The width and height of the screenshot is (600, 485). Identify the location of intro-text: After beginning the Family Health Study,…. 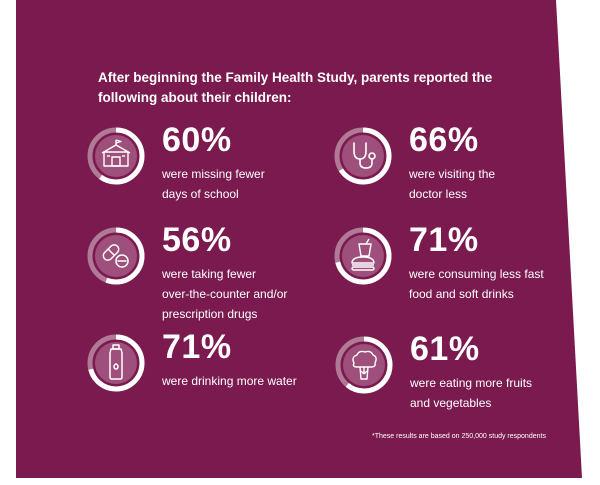
(295, 87).